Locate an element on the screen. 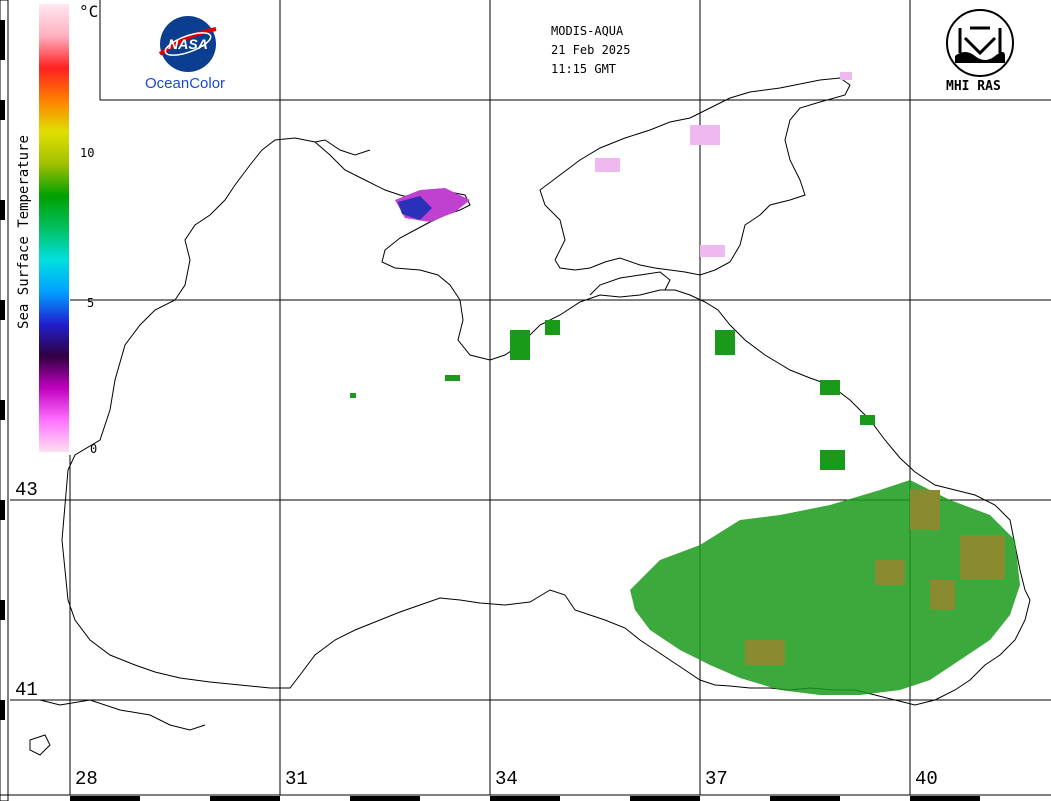 Image resolution: width=1051 pixels, height=801 pixels. sst-patch-green-scatter is located at coordinates (612, 395).